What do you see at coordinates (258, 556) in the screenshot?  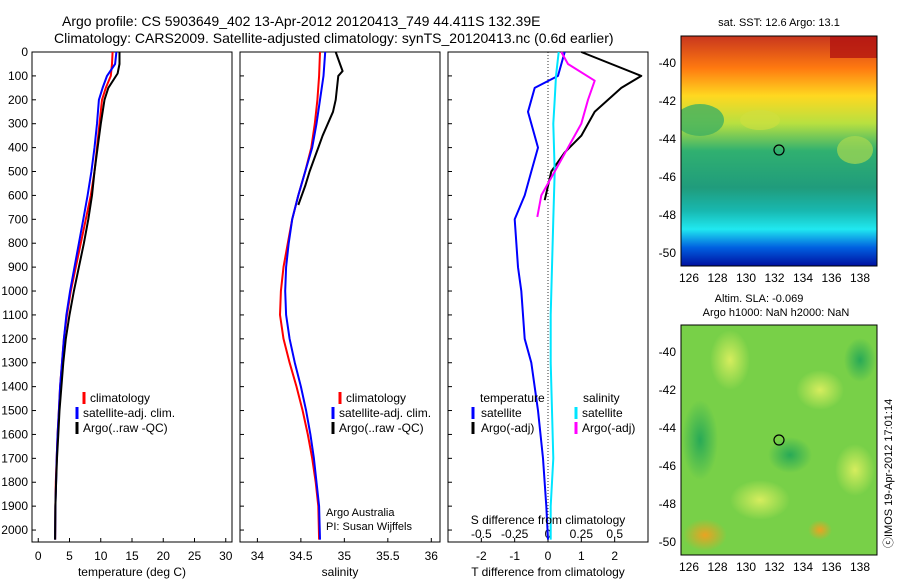 I see `x-tick-label: 34` at bounding box center [258, 556].